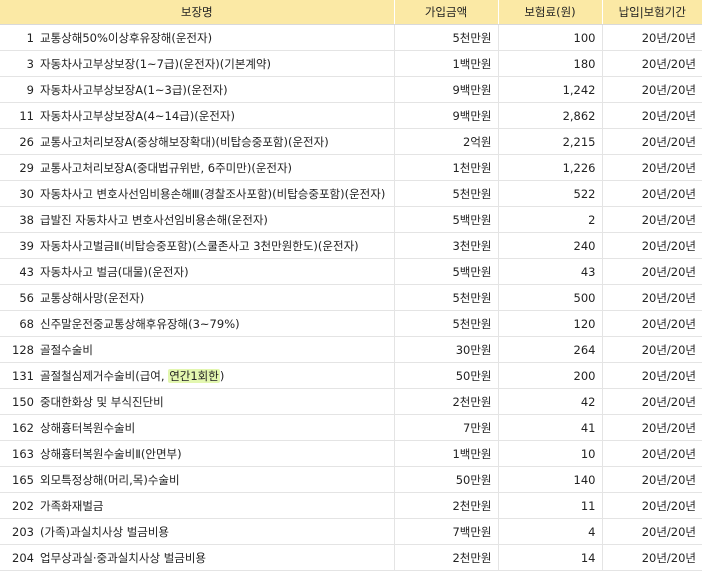 This screenshot has height=580, width=702. Describe the element at coordinates (102, 401) in the screenshot. I see `coverage-name: 중대한화상 및 부식진단비` at that location.